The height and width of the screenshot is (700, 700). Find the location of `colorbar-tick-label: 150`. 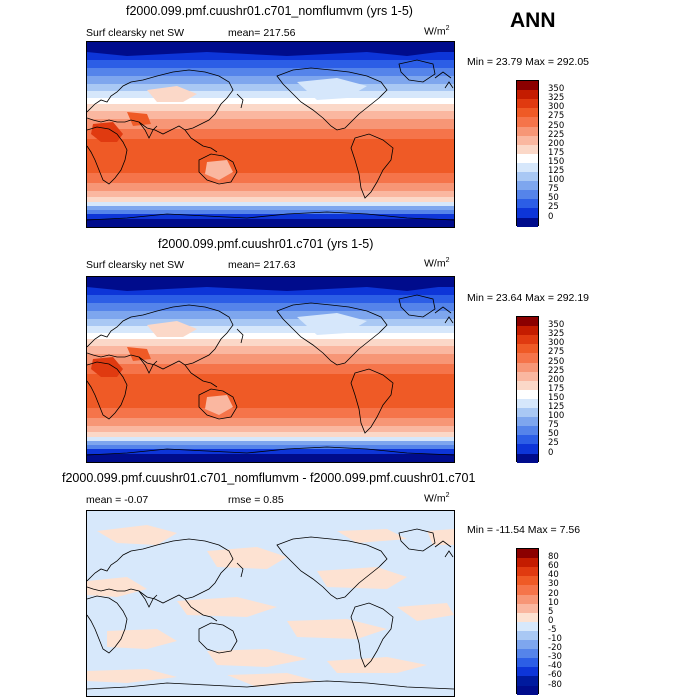

colorbar-tick-label: 150 is located at coordinates (556, 397).